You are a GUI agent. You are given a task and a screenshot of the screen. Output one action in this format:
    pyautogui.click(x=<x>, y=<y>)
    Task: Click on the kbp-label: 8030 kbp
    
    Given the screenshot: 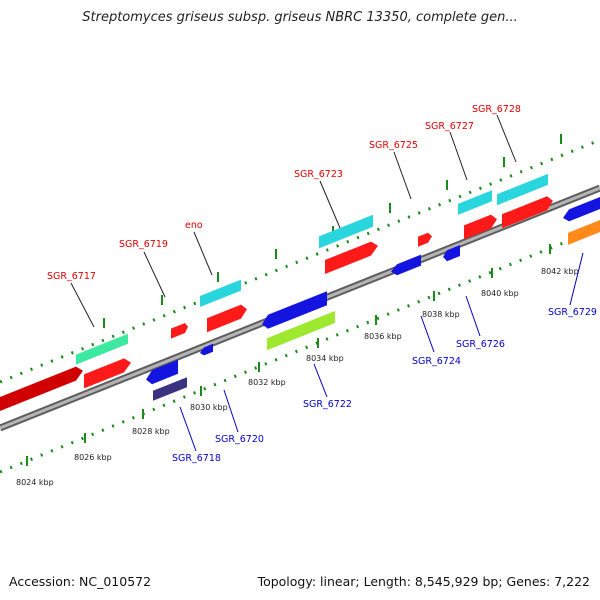 What is the action you would take?
    pyautogui.click(x=209, y=407)
    